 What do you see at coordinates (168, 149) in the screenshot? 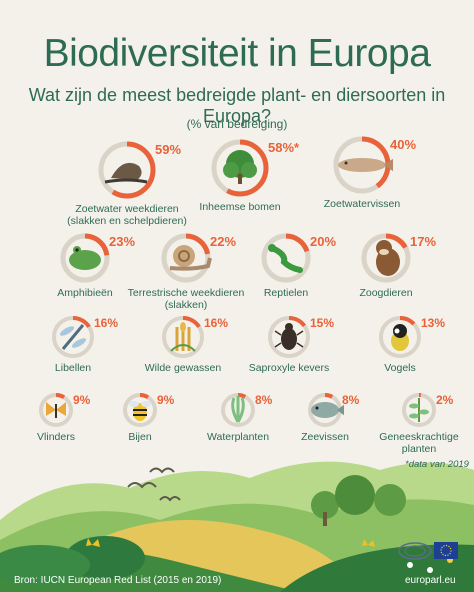
I see `threat-percentage: 59%` at bounding box center [168, 149].